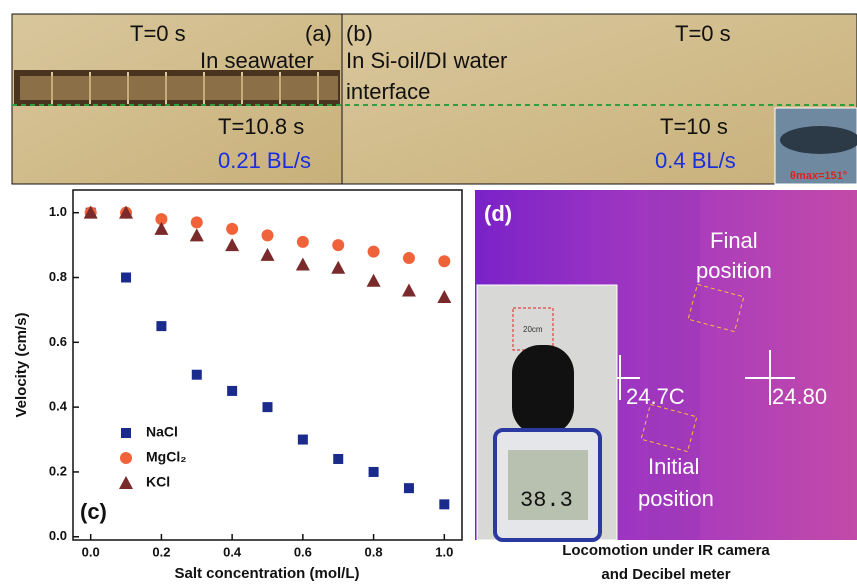 The width and height of the screenshot is (857, 587). What do you see at coordinates (533, 329) in the screenshot?
I see `ruler-mark: 20cm` at bounding box center [533, 329].